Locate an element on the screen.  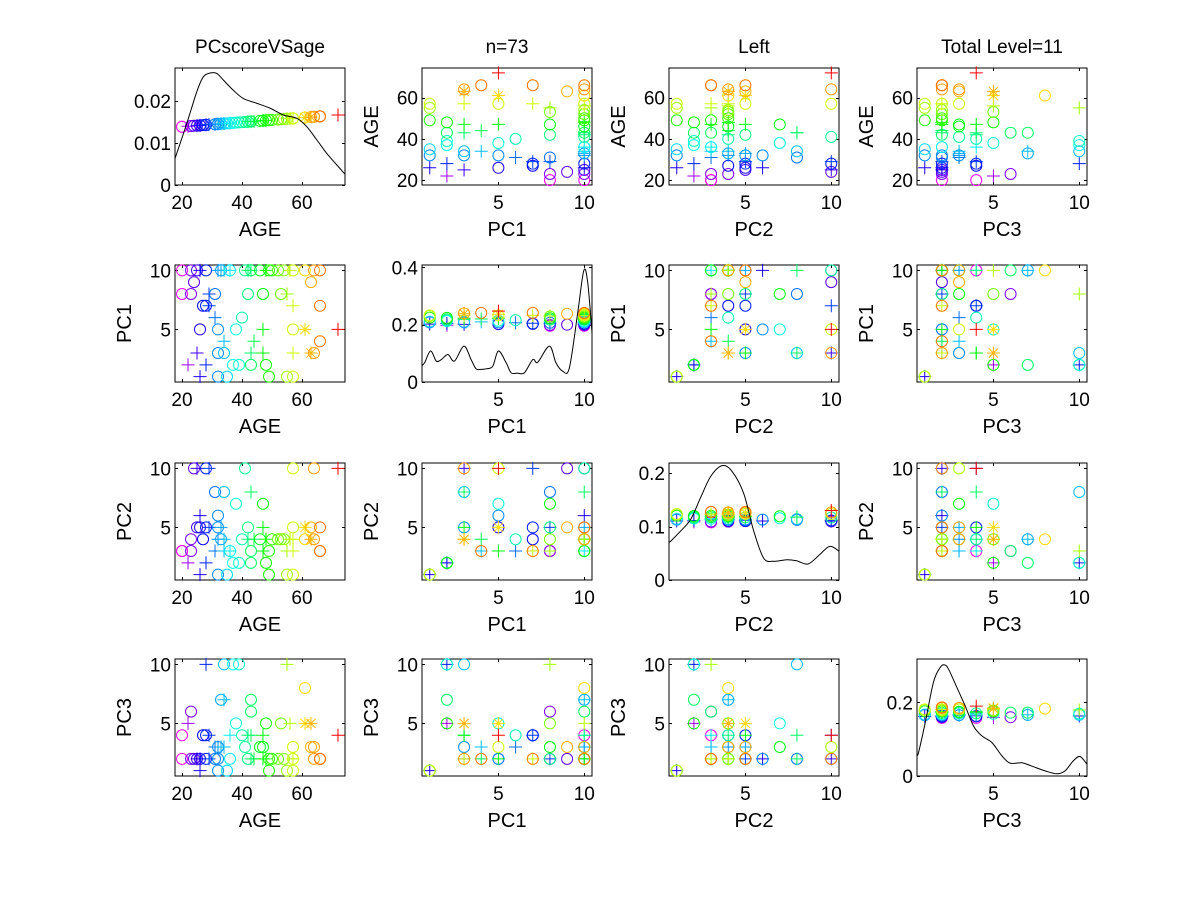
y-tick-label: 5 is located at coordinates (412, 528).